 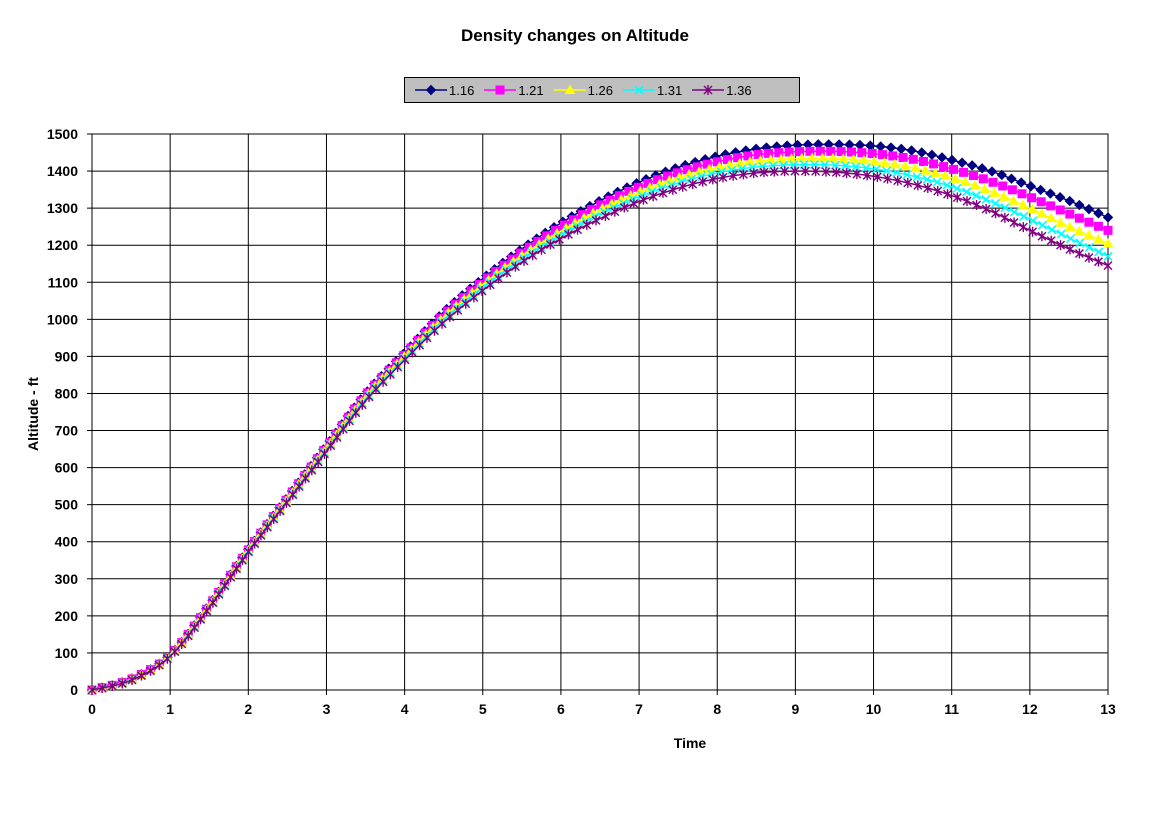 I want to click on y-tick-label: 900, so click(x=67, y=356).